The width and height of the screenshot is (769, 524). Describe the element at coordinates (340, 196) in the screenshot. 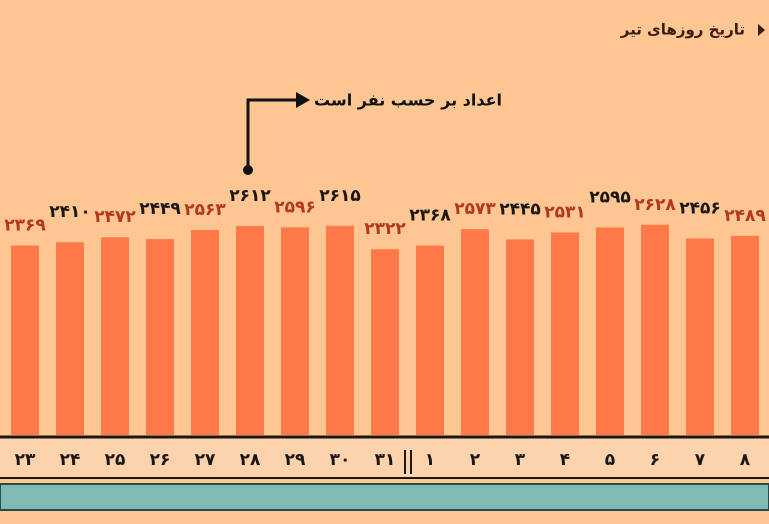

I see `value-label: ۲۶۱۵` at that location.